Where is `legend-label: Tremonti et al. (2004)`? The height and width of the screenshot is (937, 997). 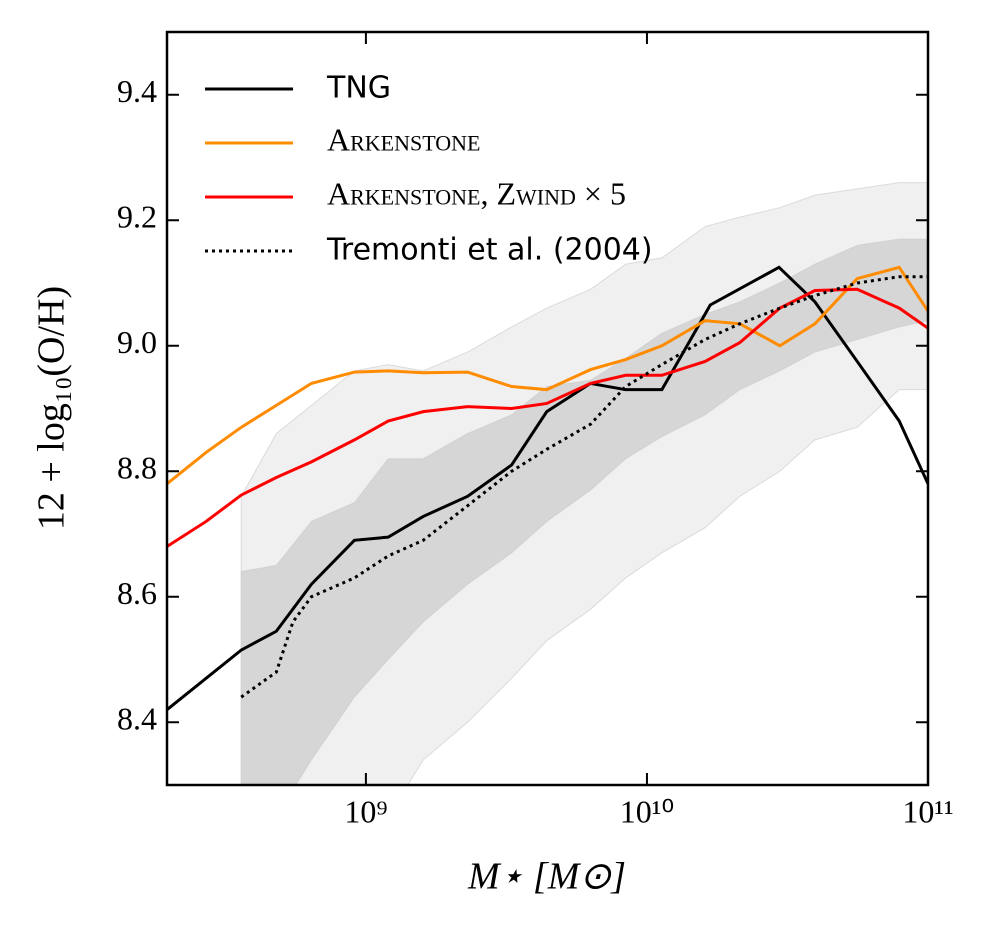
legend-label: Tremonti et al. (2004) is located at coordinates (489, 250).